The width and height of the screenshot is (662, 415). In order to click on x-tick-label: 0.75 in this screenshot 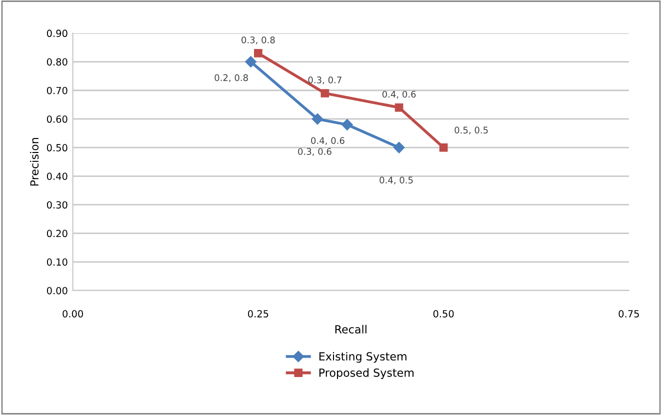, I will do `click(628, 314)`.